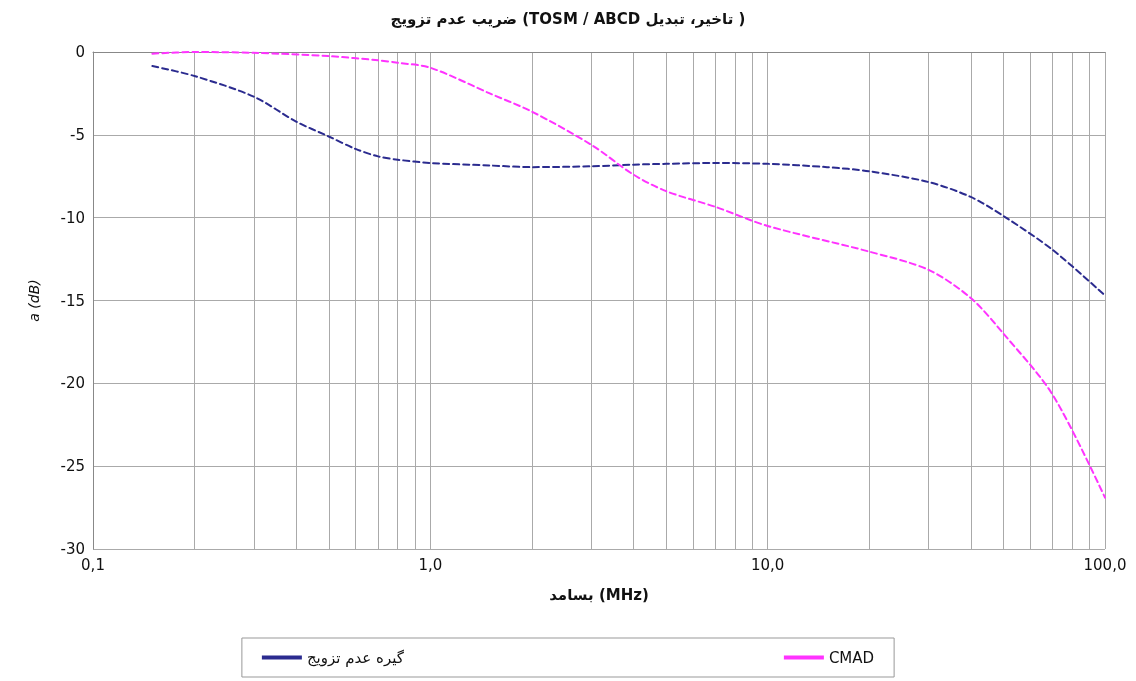  I want to click on x-tick-label: 1,0, so click(430, 564).